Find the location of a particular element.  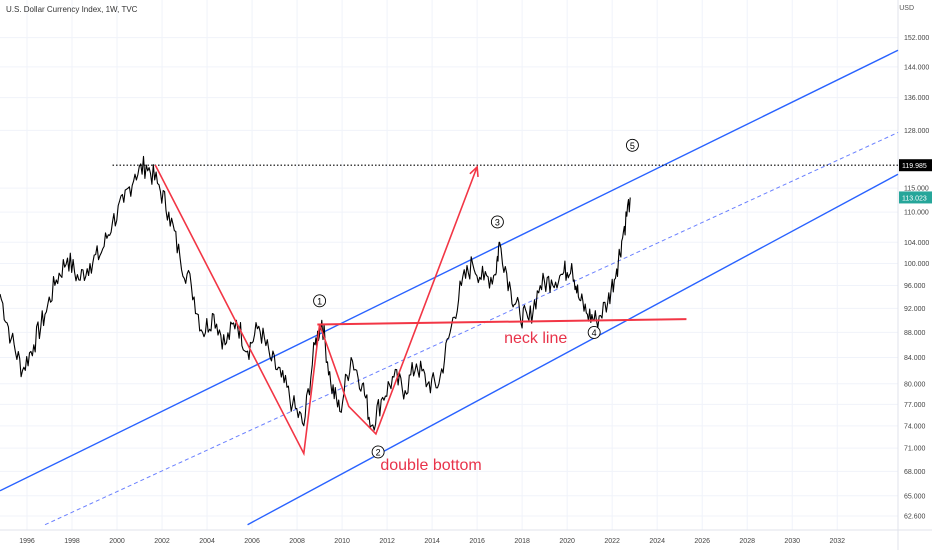

x-tick-label: 2020 is located at coordinates (567, 541).